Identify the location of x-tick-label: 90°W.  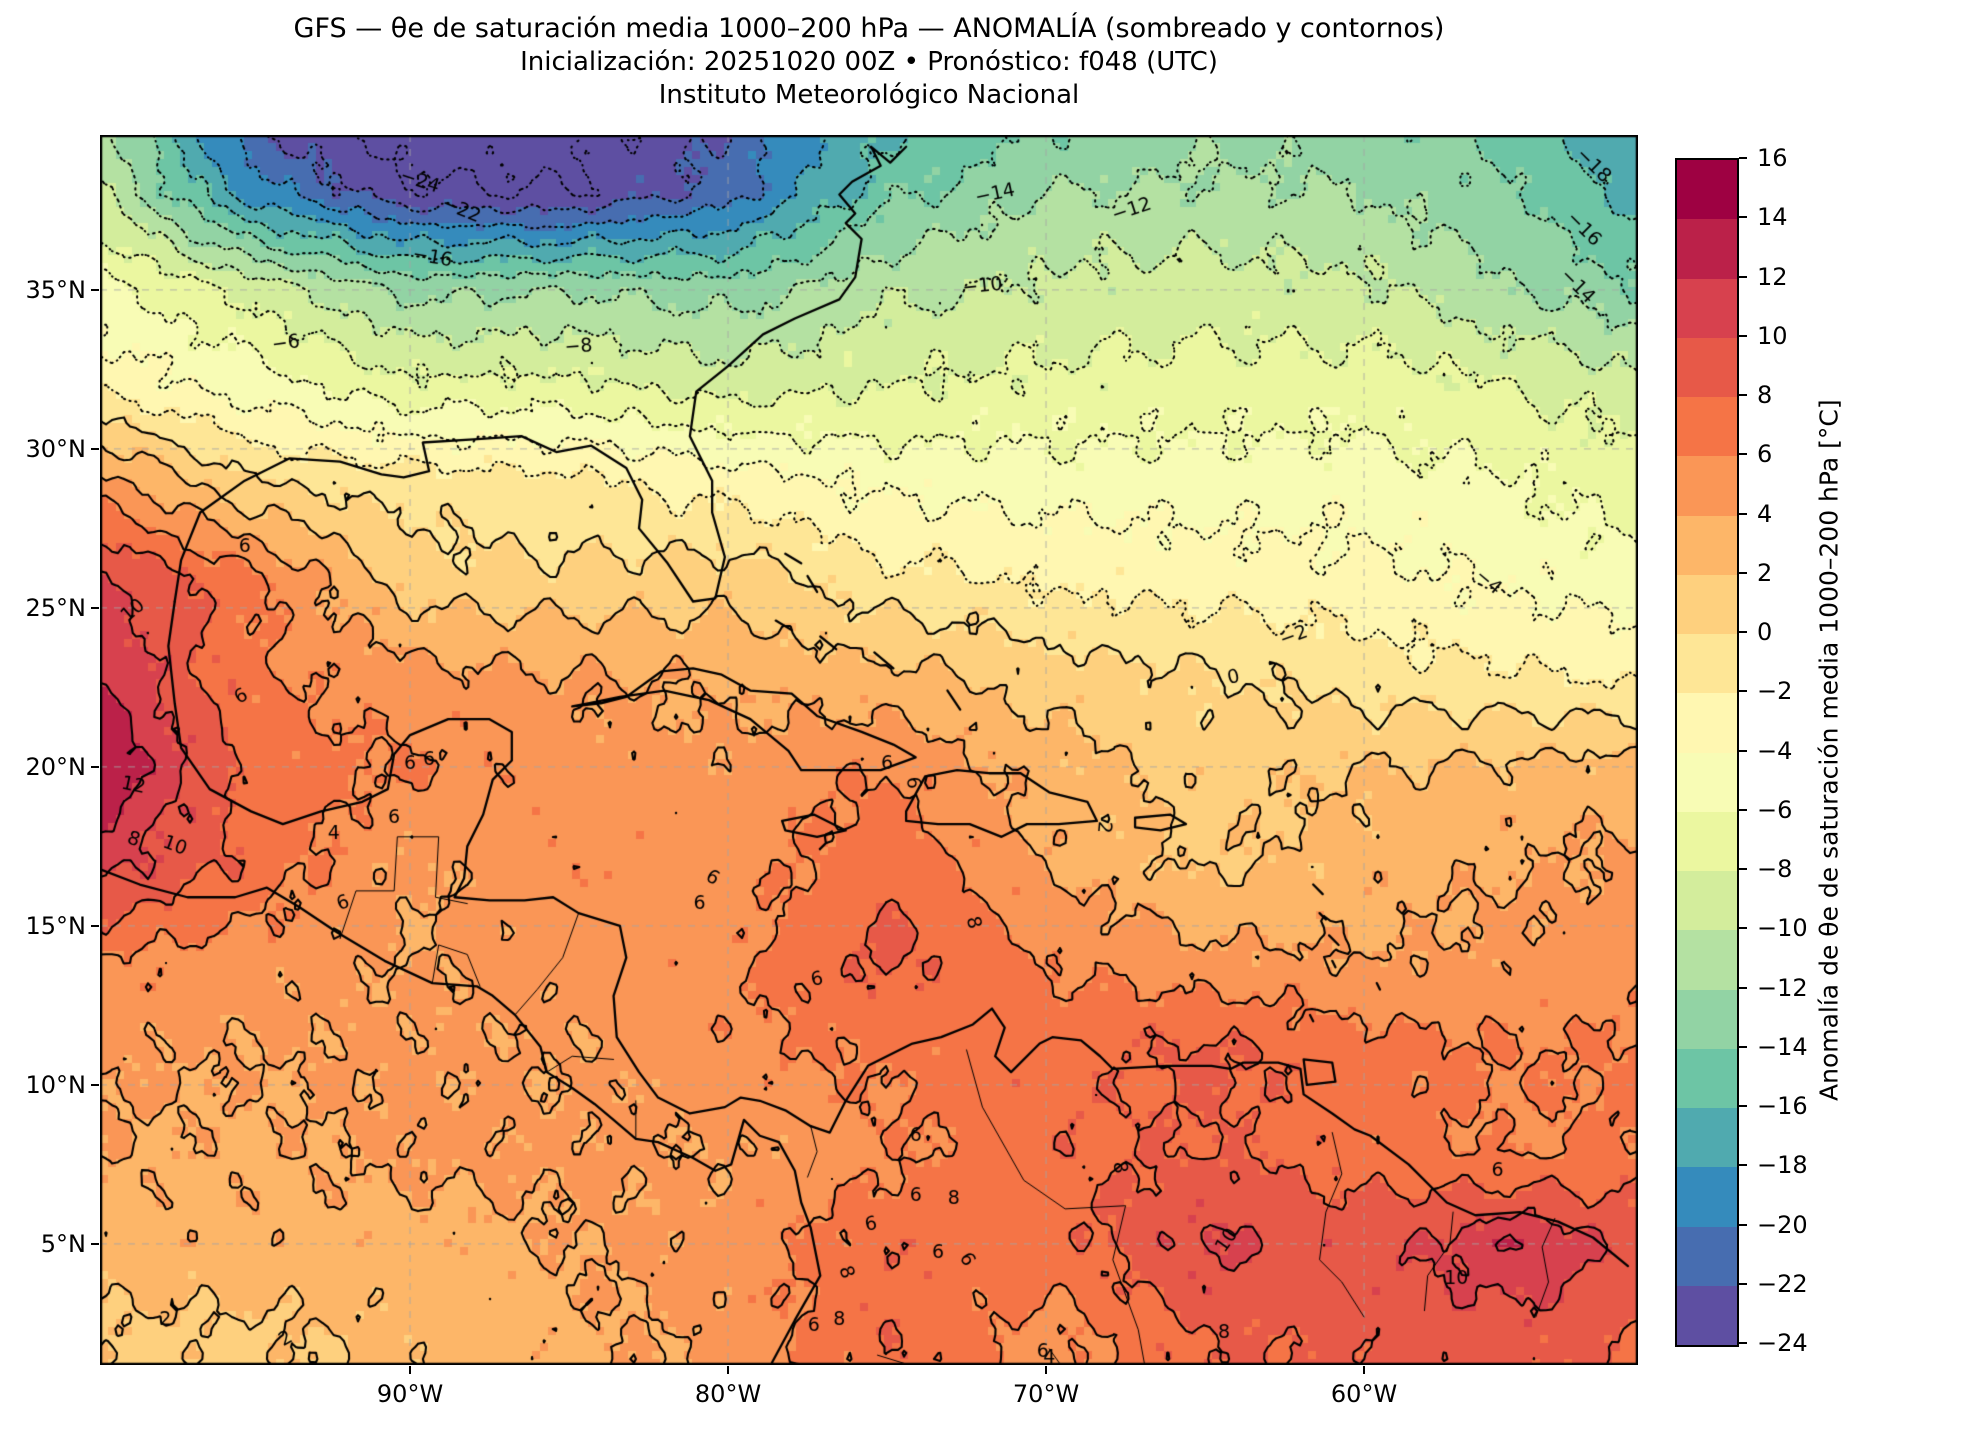
(410, 1394).